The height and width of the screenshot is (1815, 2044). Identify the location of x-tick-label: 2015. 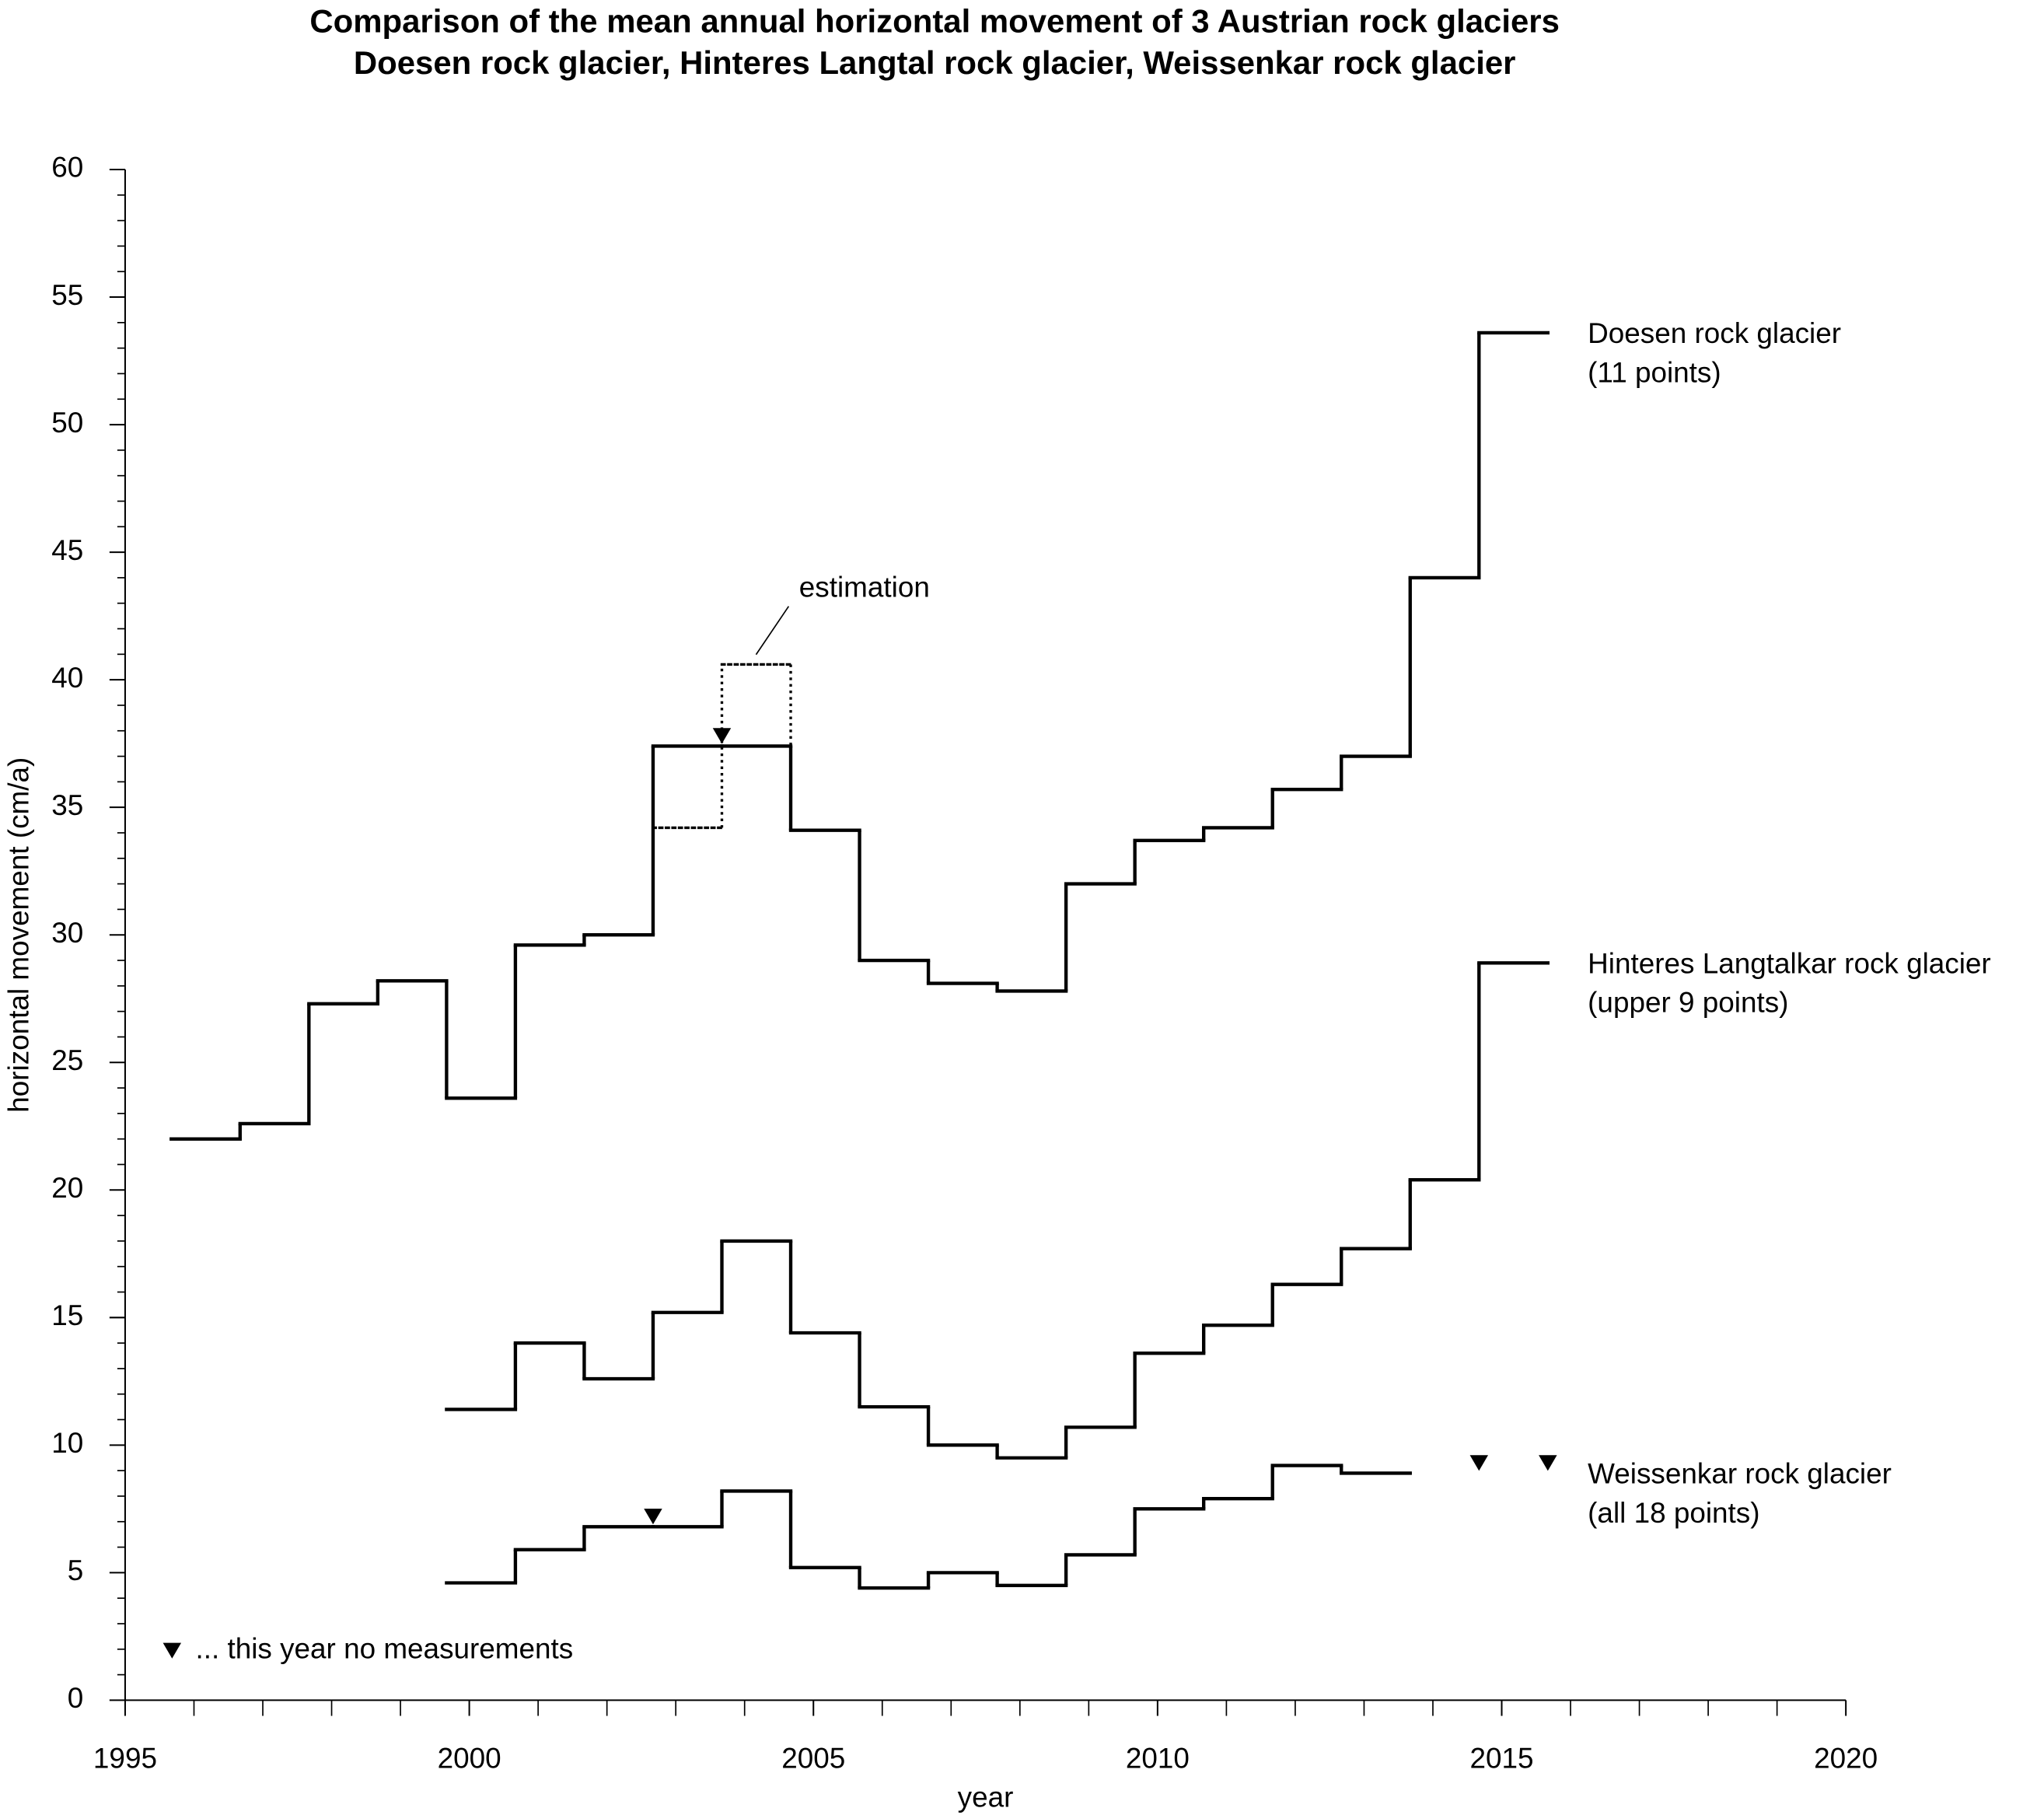
(1501, 1758).